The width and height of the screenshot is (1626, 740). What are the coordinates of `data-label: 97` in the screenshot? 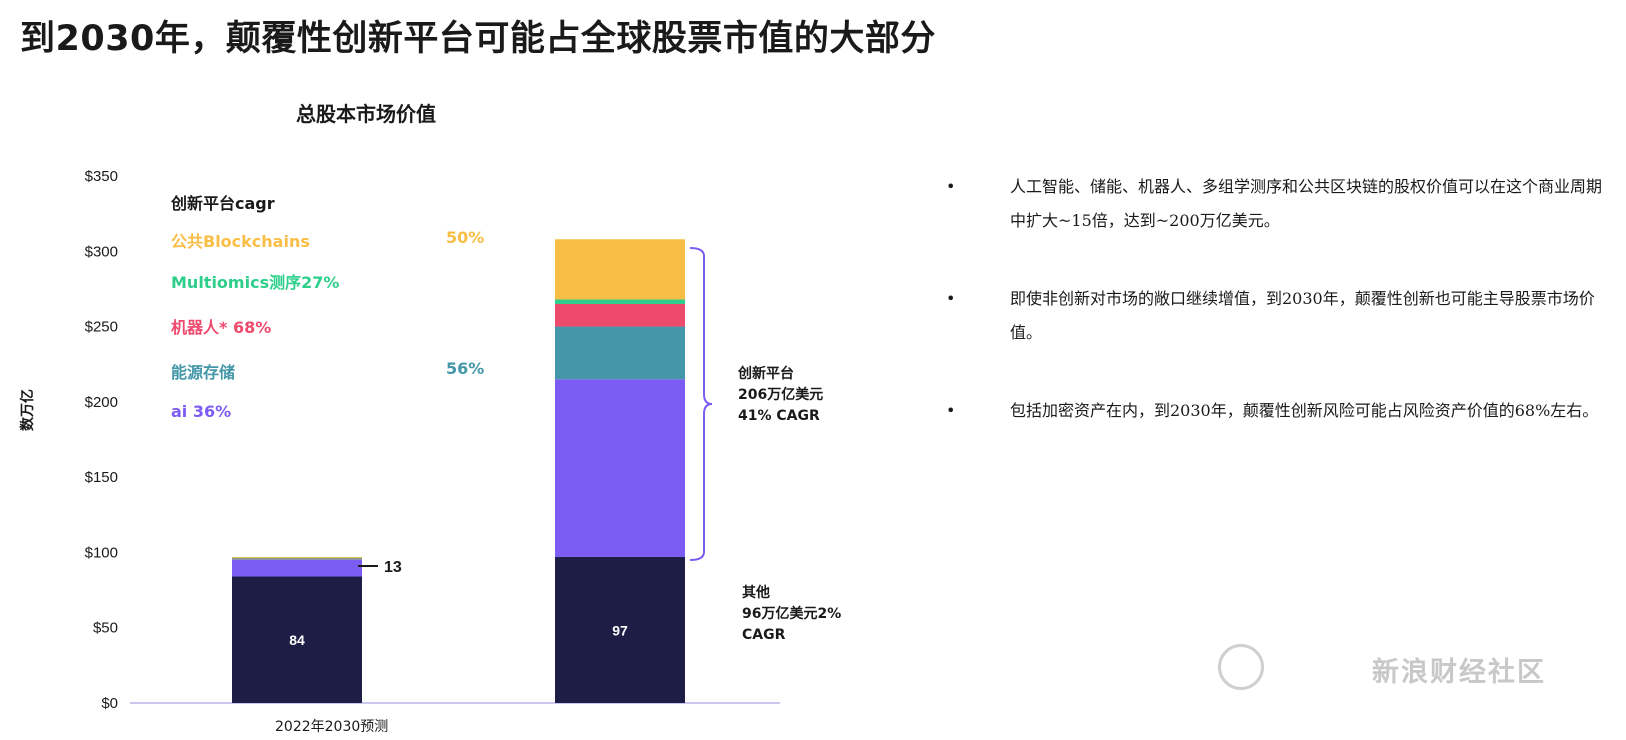 It's located at (620, 631).